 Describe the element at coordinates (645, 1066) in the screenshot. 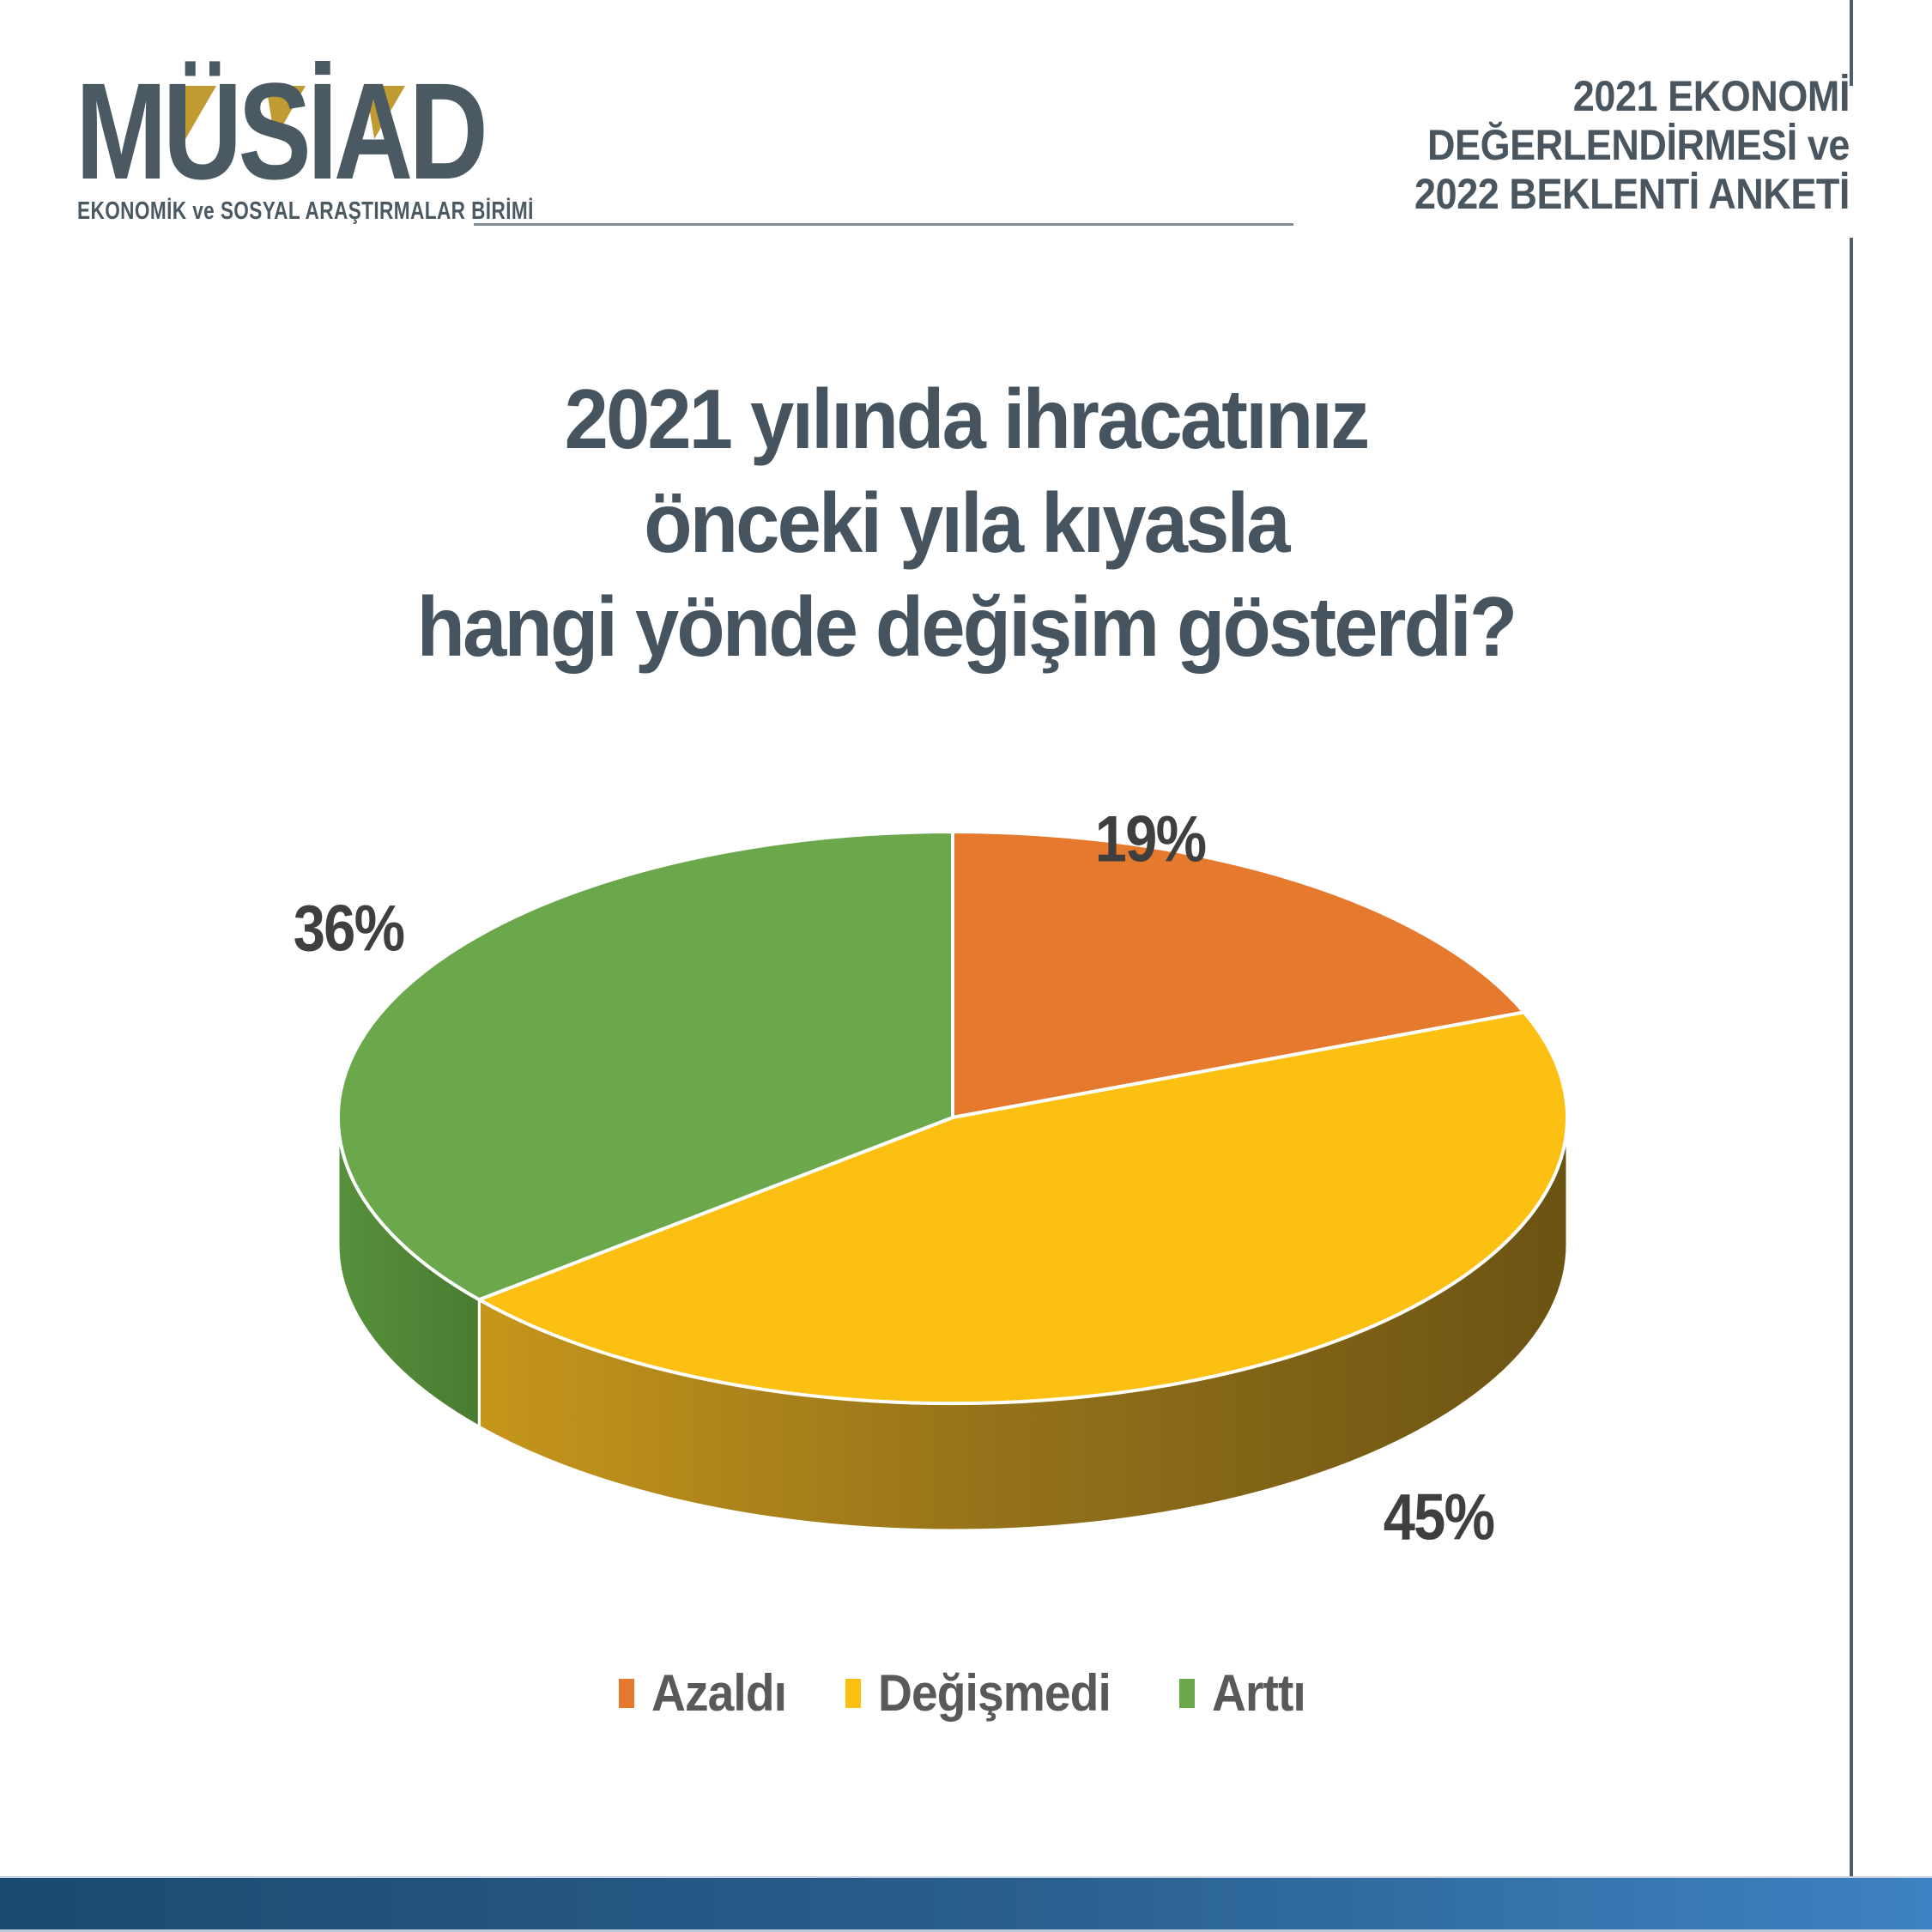

I see `pie-slice-arttı` at that location.